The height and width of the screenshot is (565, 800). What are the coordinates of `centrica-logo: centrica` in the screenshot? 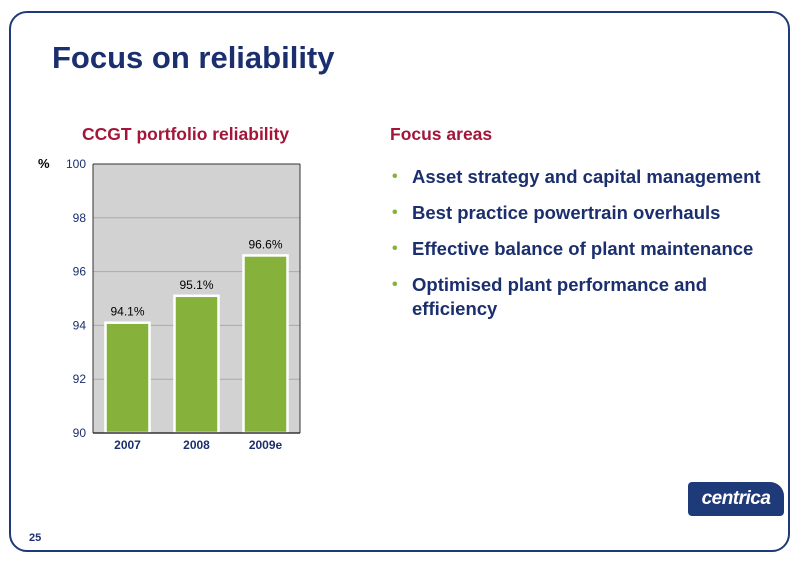 It's located at (736, 499).